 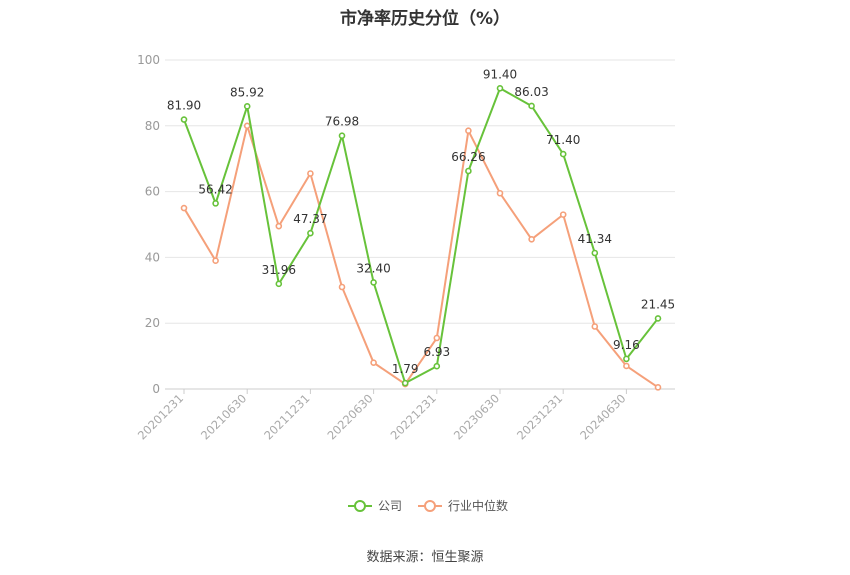 What do you see at coordinates (152, 257) in the screenshot?
I see `y-tick-label: 40` at bounding box center [152, 257].